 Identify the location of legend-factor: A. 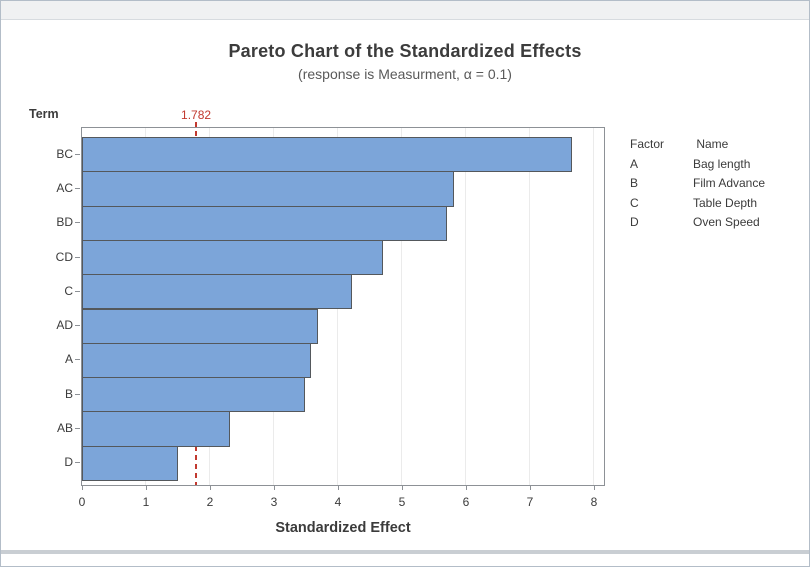
(634, 163).